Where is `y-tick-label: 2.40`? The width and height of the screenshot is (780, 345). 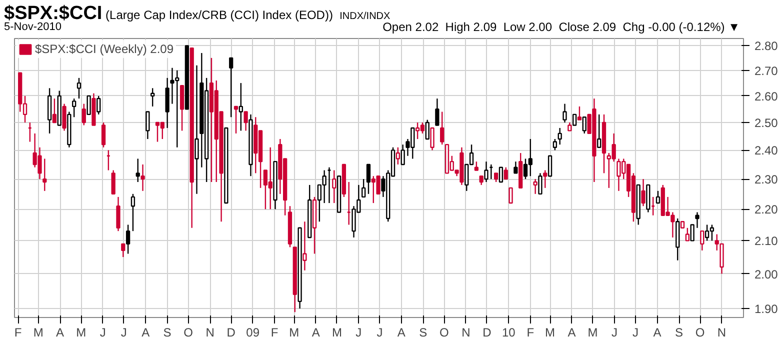
y-tick-label: 2.40 is located at coordinates (766, 151).